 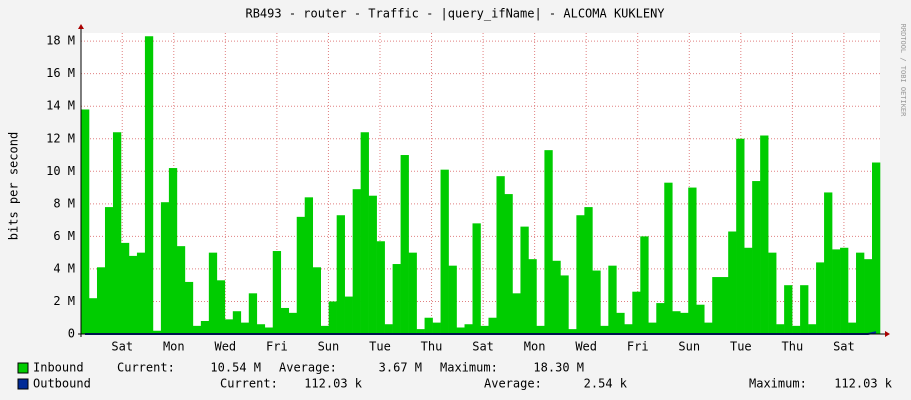 What do you see at coordinates (400, 368) in the screenshot?
I see `legend-stat-value: 3.67 M` at bounding box center [400, 368].